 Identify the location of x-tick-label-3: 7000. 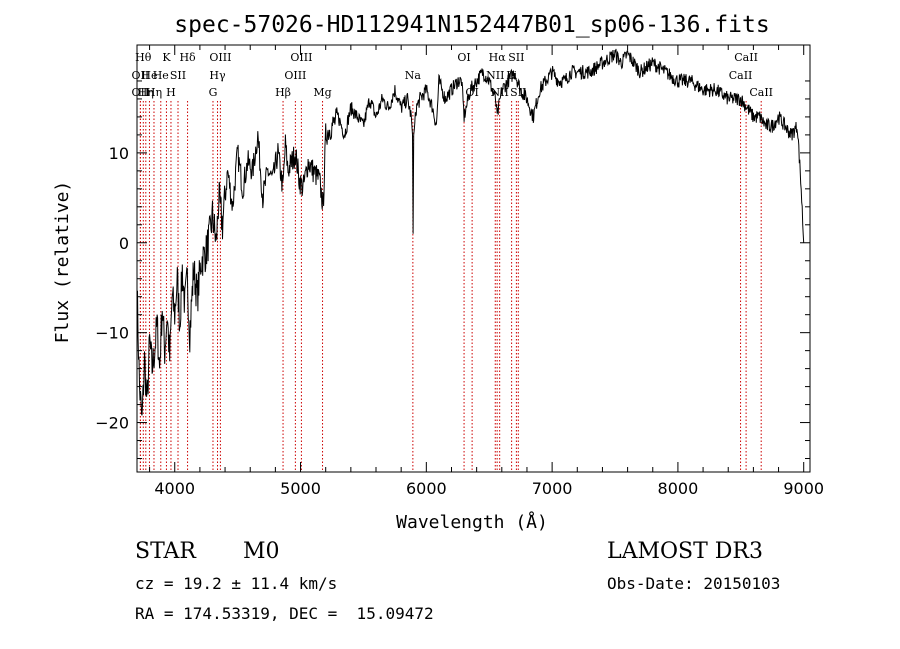
(552, 488).